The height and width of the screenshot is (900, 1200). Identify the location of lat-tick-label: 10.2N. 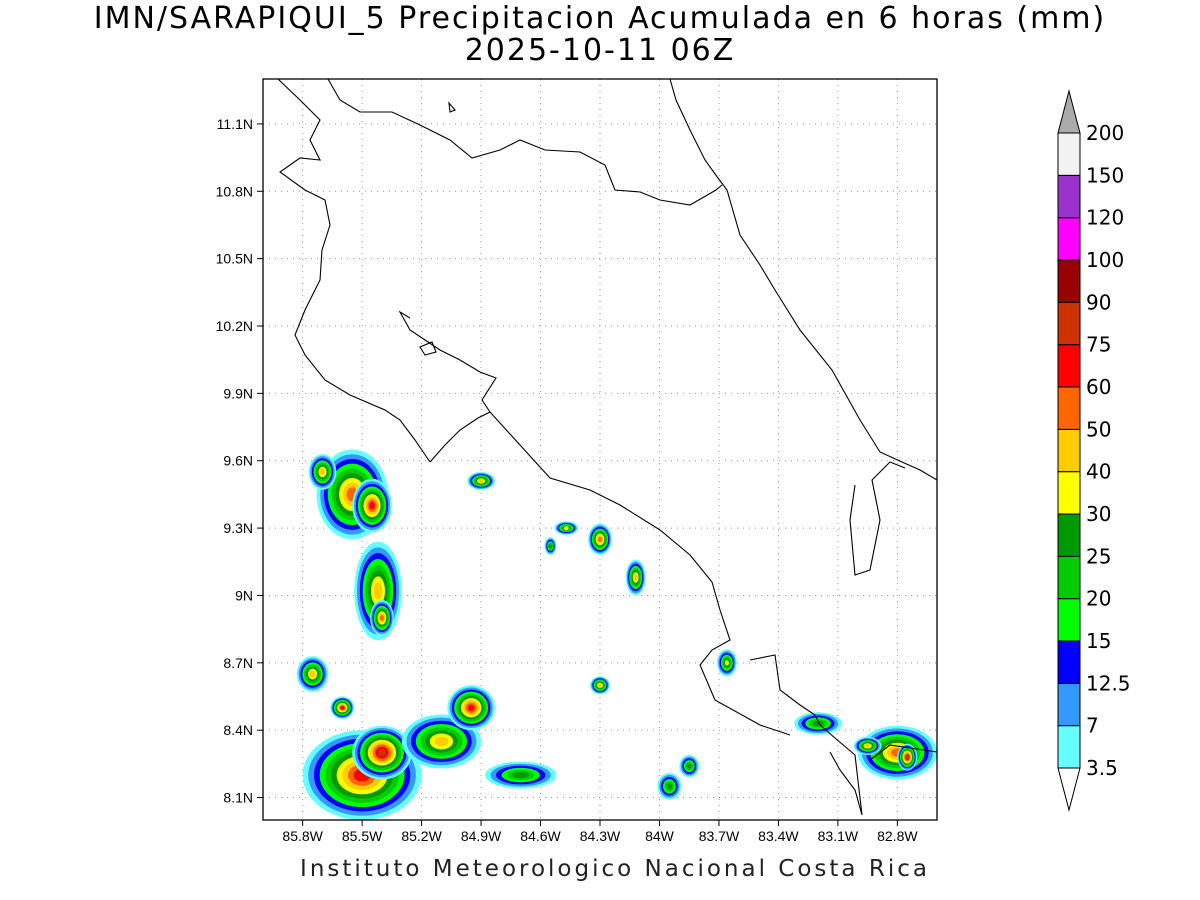
(234, 326).